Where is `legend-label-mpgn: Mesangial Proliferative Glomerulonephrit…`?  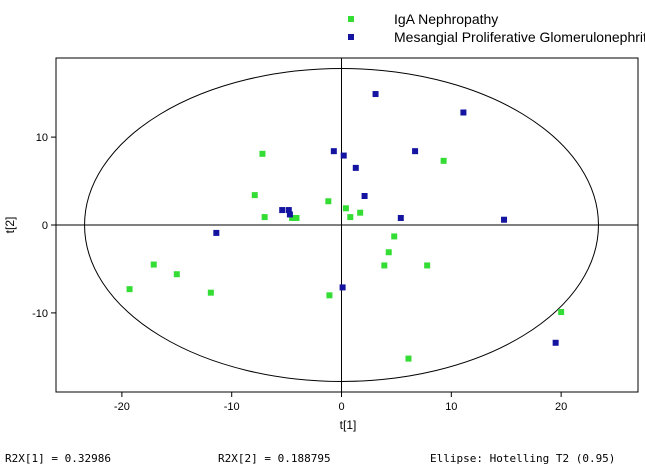 legend-label-mpgn: Mesangial Proliferative Glomerulonephrit… is located at coordinates (519, 37).